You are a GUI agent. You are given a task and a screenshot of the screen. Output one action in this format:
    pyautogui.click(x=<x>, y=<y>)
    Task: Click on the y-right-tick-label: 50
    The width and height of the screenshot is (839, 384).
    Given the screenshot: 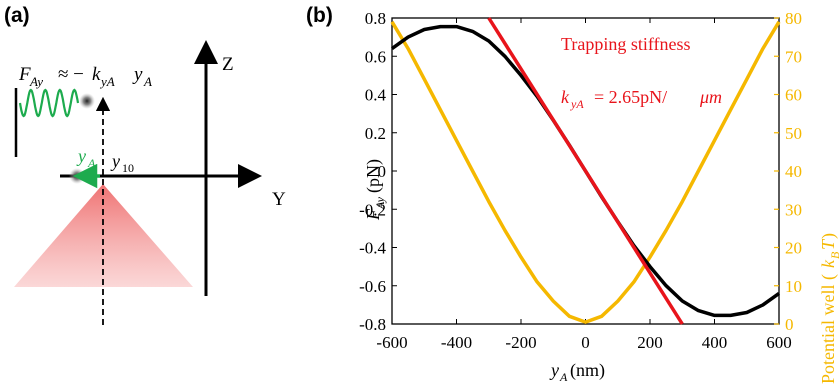 What is the action you would take?
    pyautogui.click(x=793, y=133)
    